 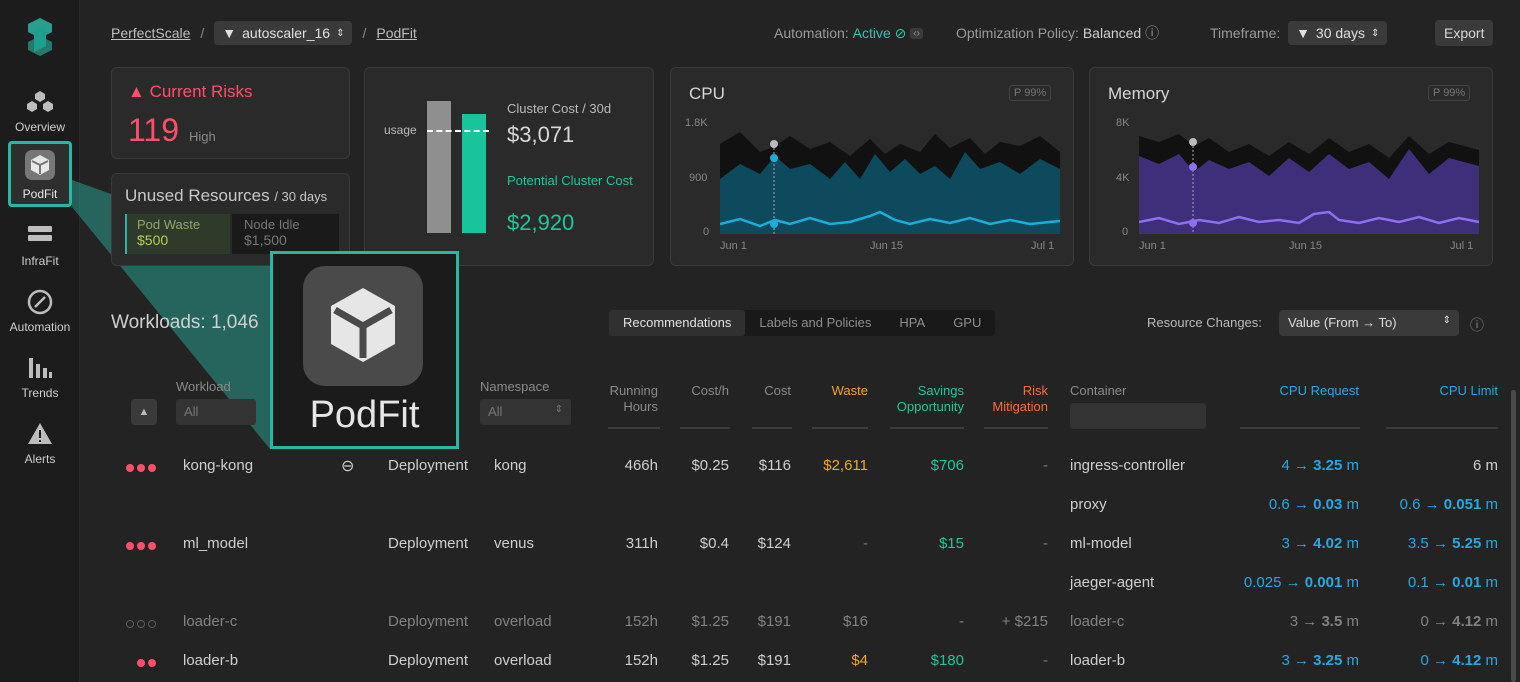 What do you see at coordinates (1138, 416) in the screenshot?
I see `container-filter-input` at bounding box center [1138, 416].